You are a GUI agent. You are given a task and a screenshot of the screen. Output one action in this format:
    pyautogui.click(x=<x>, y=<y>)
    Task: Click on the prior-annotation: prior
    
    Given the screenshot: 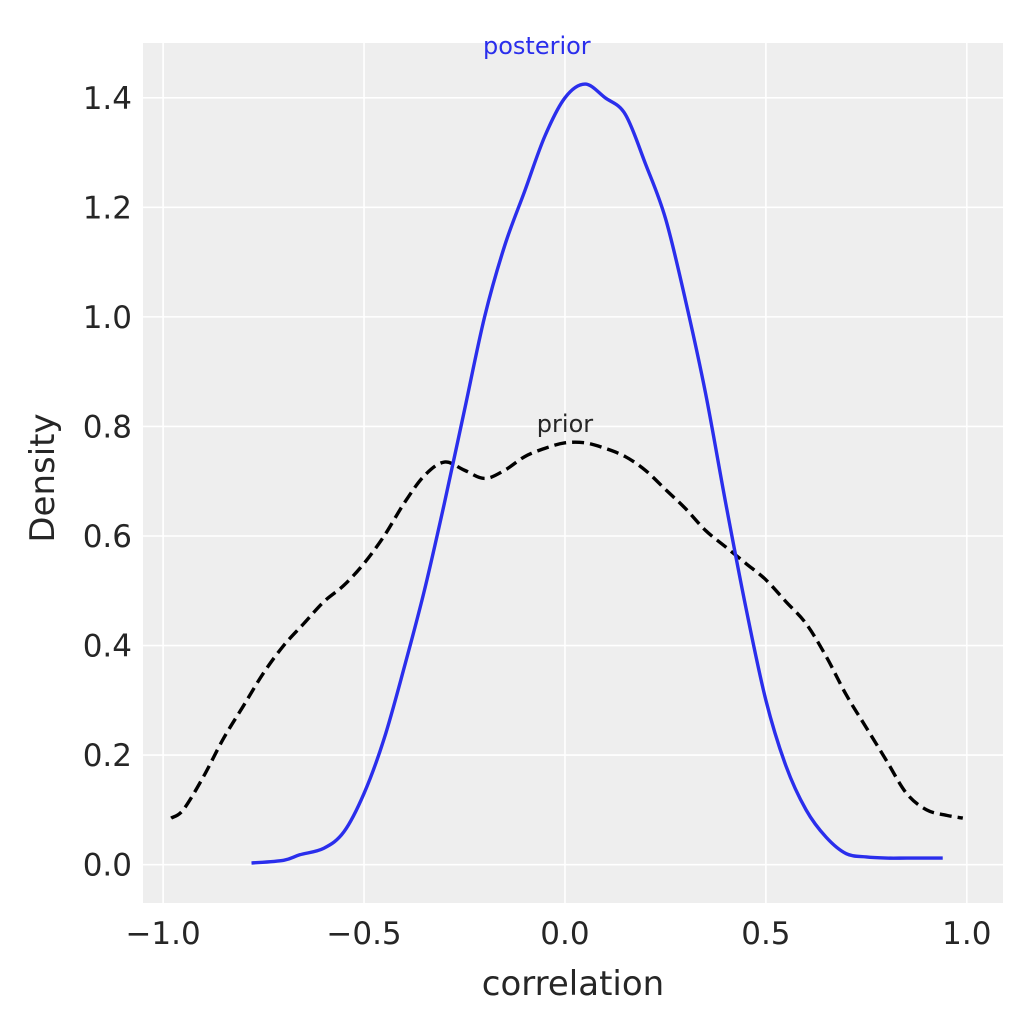 What is the action you would take?
    pyautogui.click(x=565, y=424)
    